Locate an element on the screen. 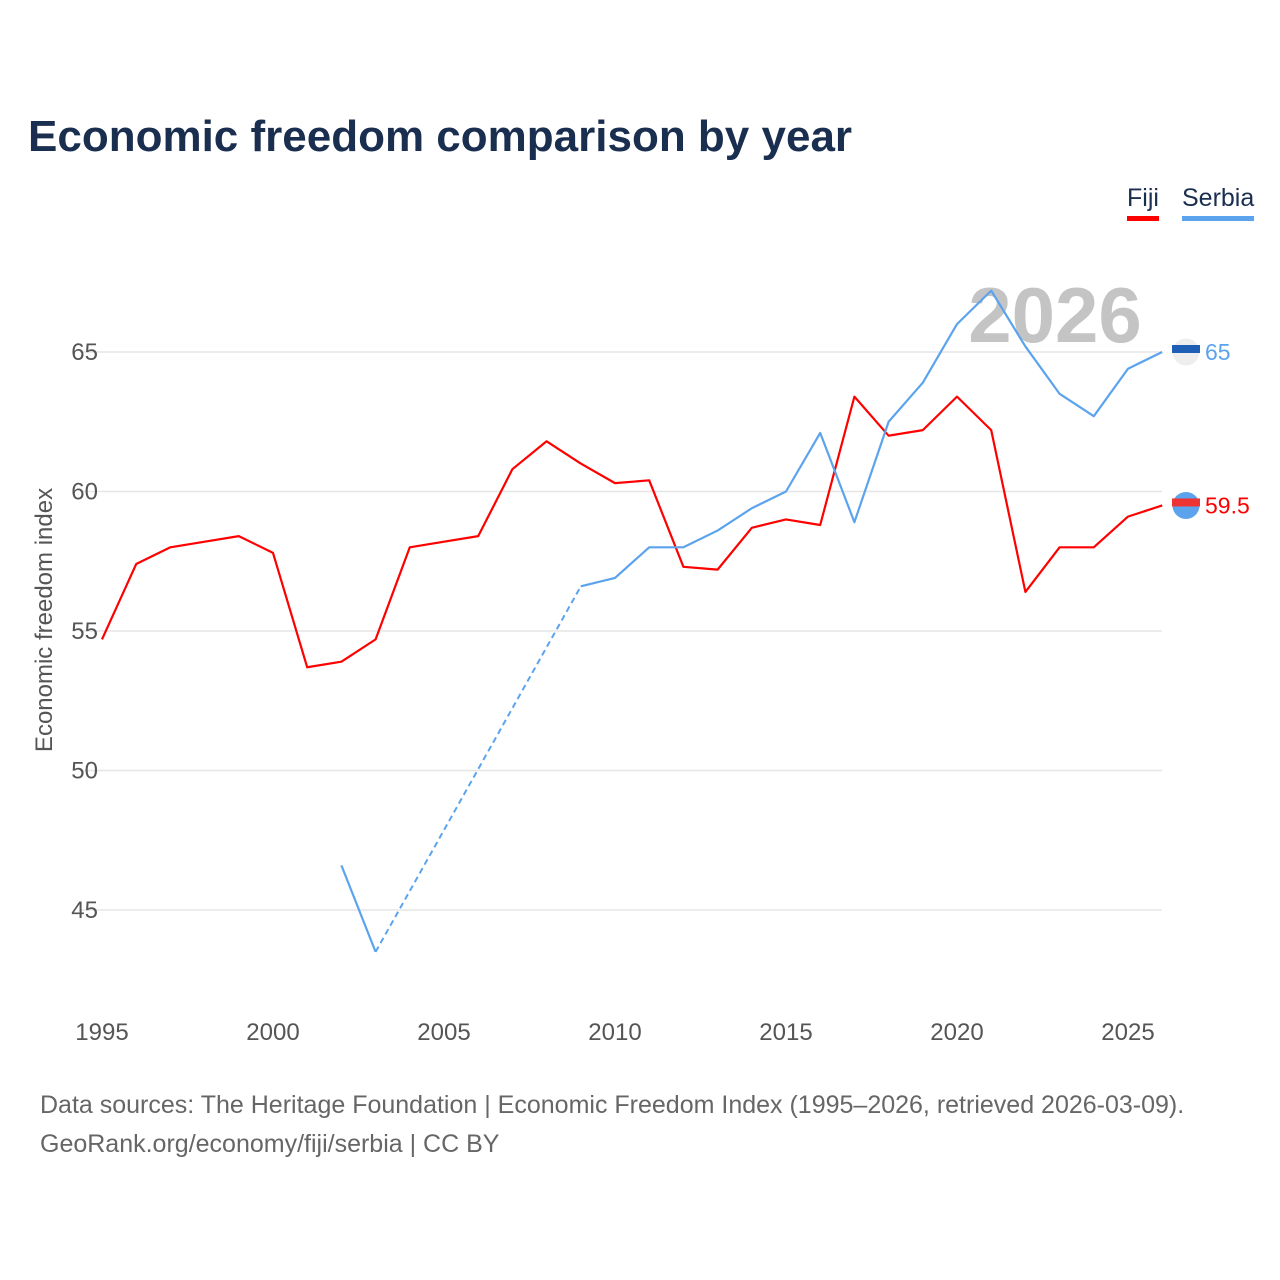 The height and width of the screenshot is (1280, 1280). x-tick-label: 2000 is located at coordinates (272, 1032).